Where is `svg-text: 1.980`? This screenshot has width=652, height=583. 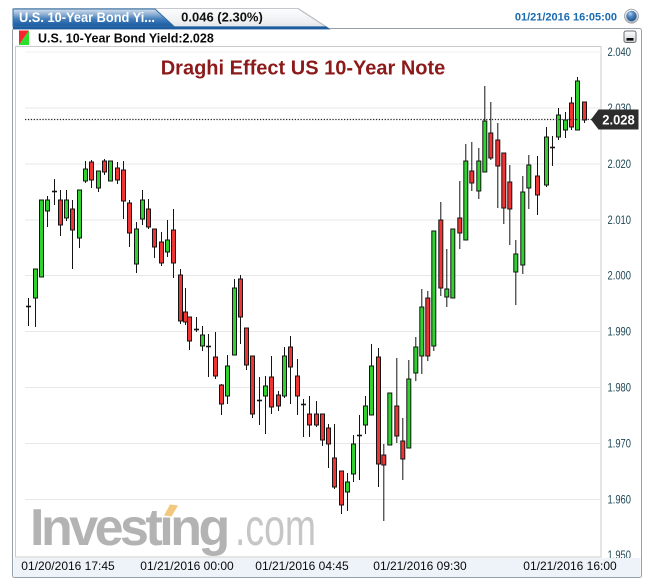
svg-text: 1.980 is located at coordinates (620, 388).